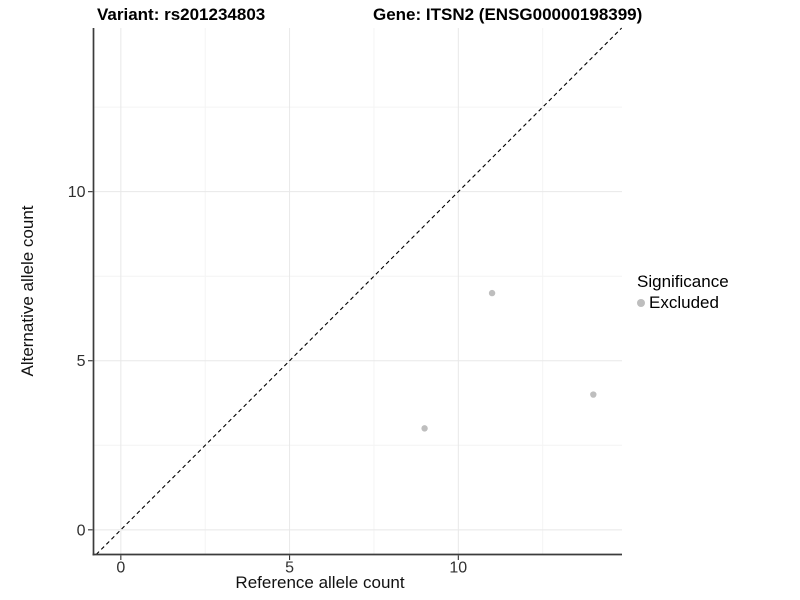 This screenshot has height=600, width=800. I want to click on legend-item-label: Excluded, so click(684, 302).